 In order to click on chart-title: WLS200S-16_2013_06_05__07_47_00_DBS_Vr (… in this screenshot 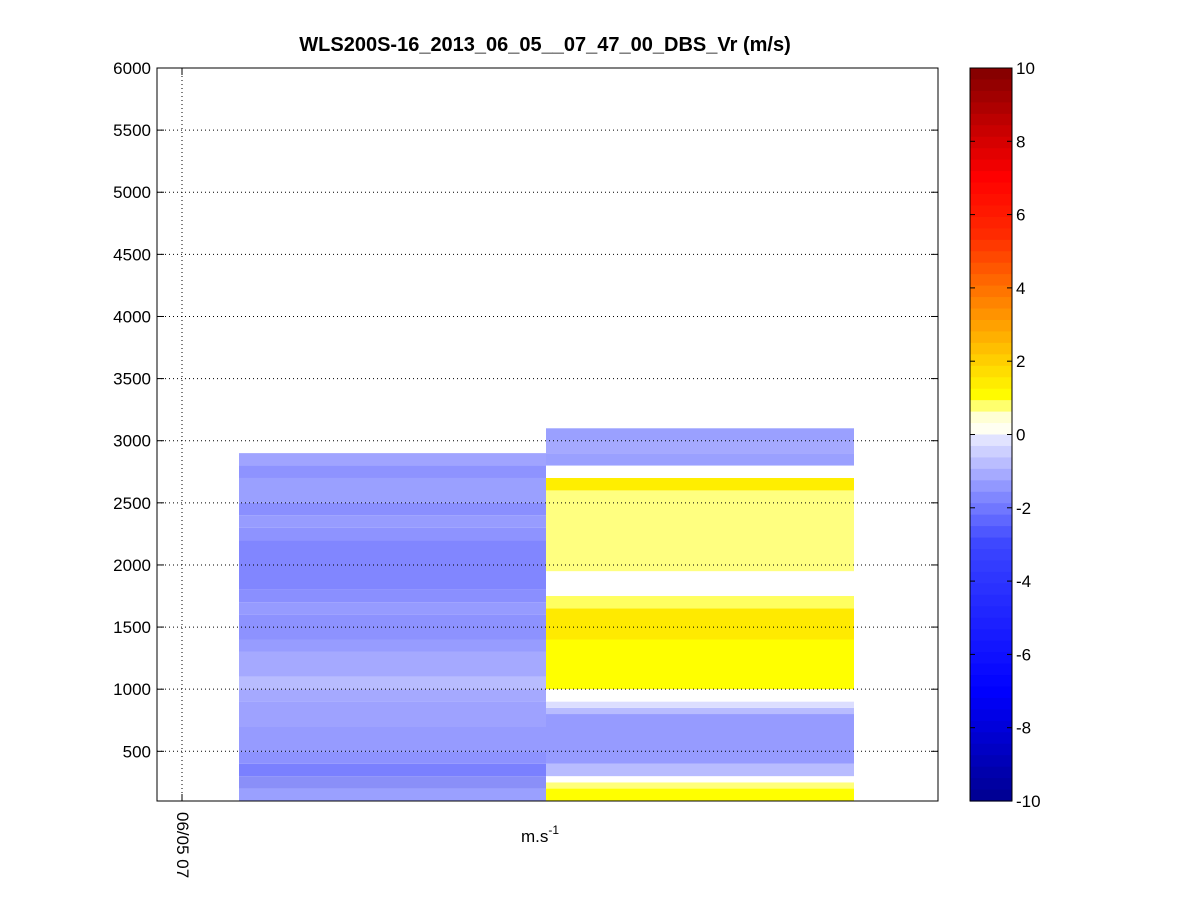, I will do `click(544, 45)`.